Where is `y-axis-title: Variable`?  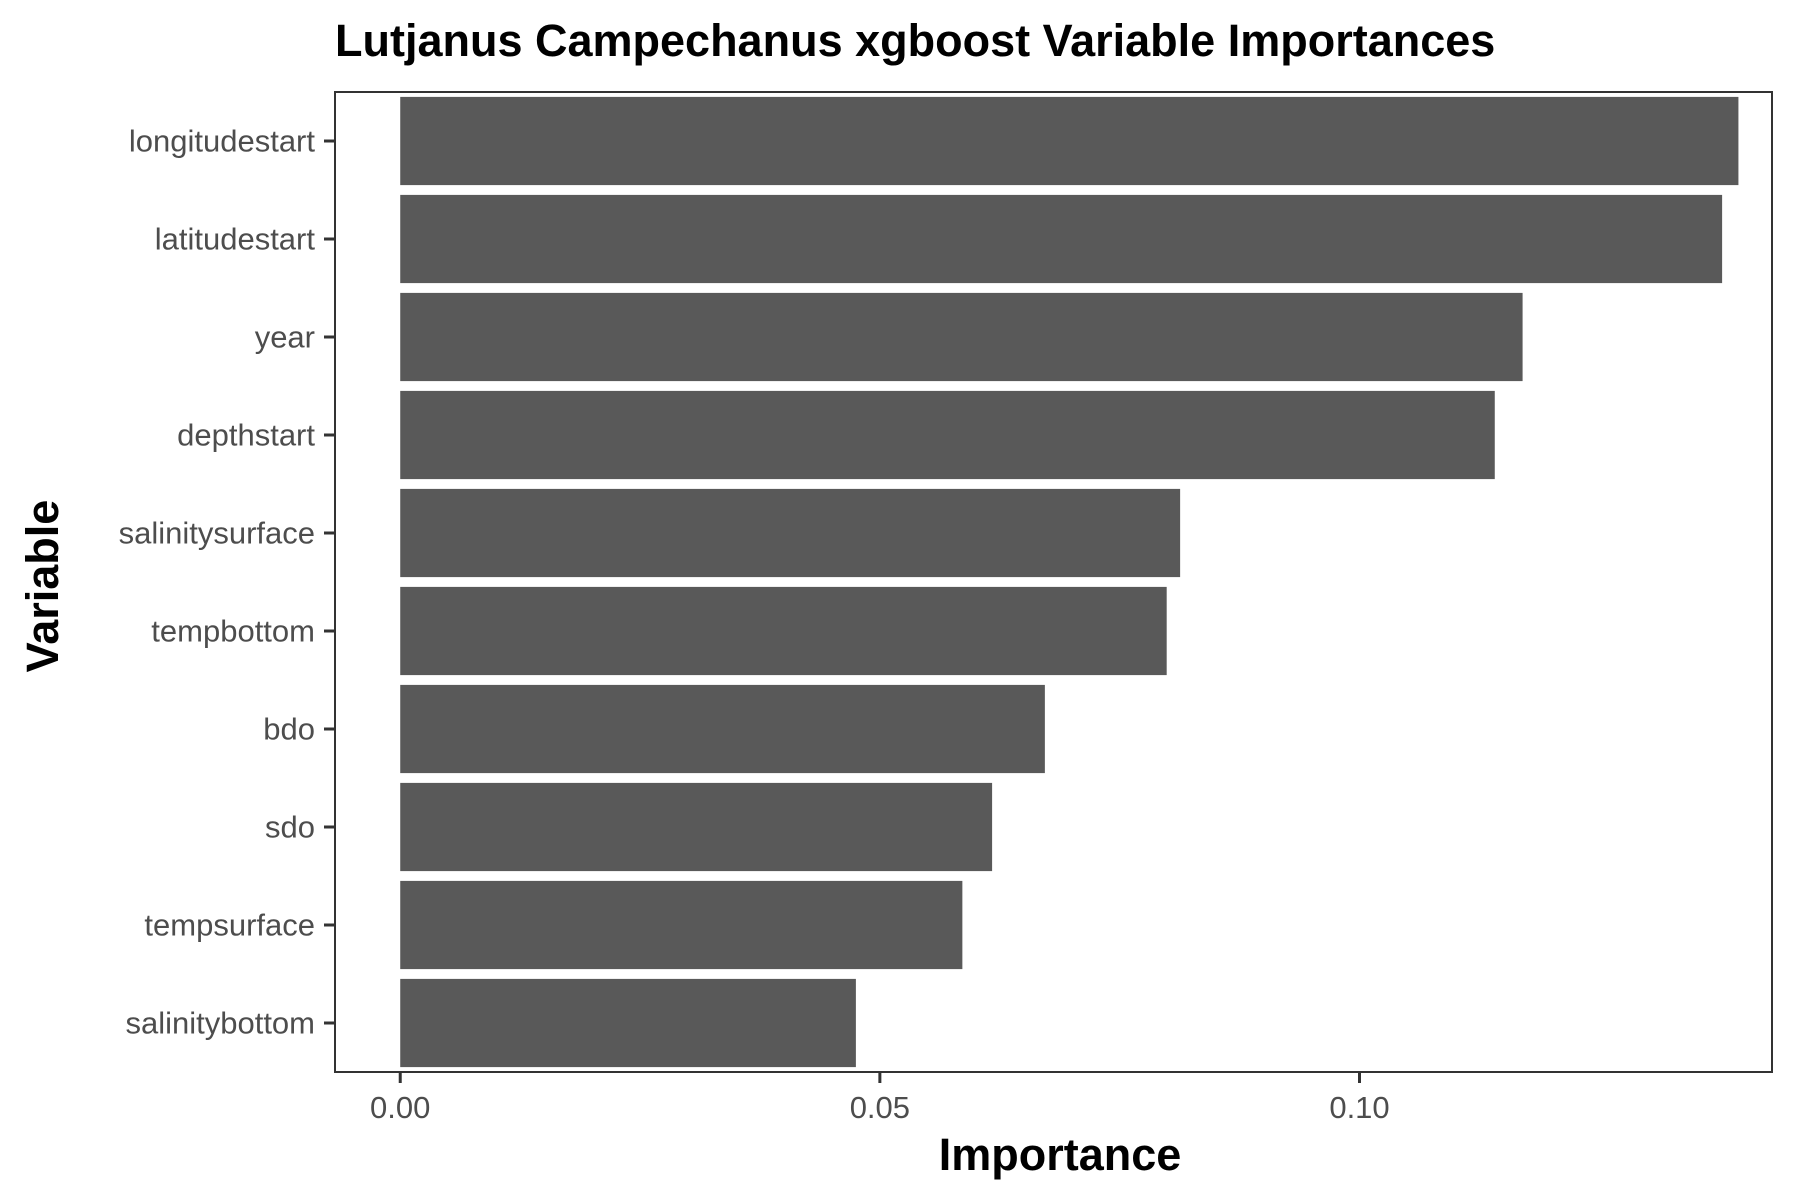
y-axis-title: Variable is located at coordinates (42, 586).